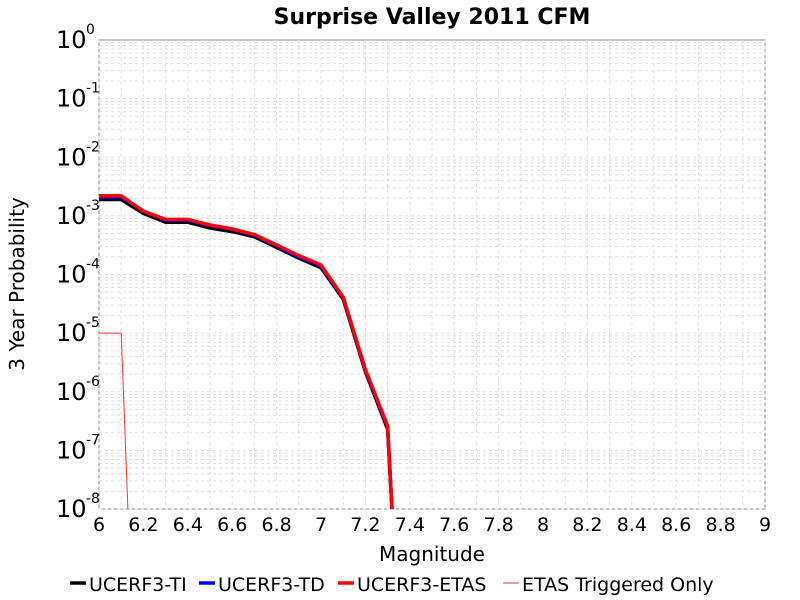 Image resolution: width=800 pixels, height=600 pixels. Describe the element at coordinates (143, 525) in the screenshot. I see `x-tick-label: 6.2` at that location.